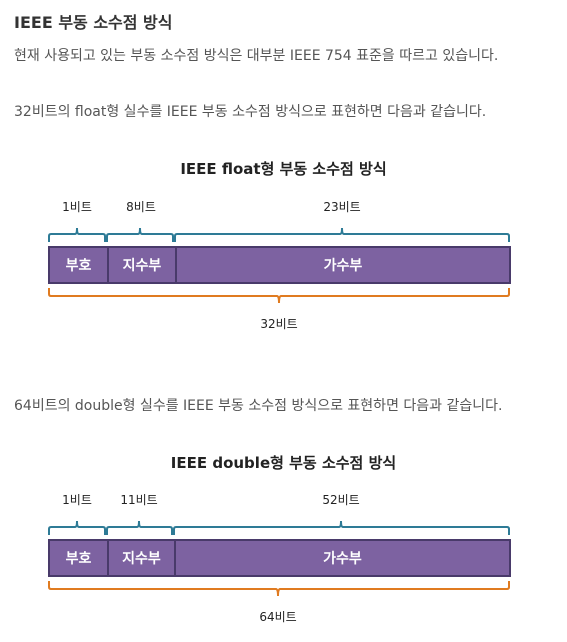 The width and height of the screenshot is (567, 642). What do you see at coordinates (341, 558) in the screenshot?
I see `double-mantissa-field: 가수부` at bounding box center [341, 558].